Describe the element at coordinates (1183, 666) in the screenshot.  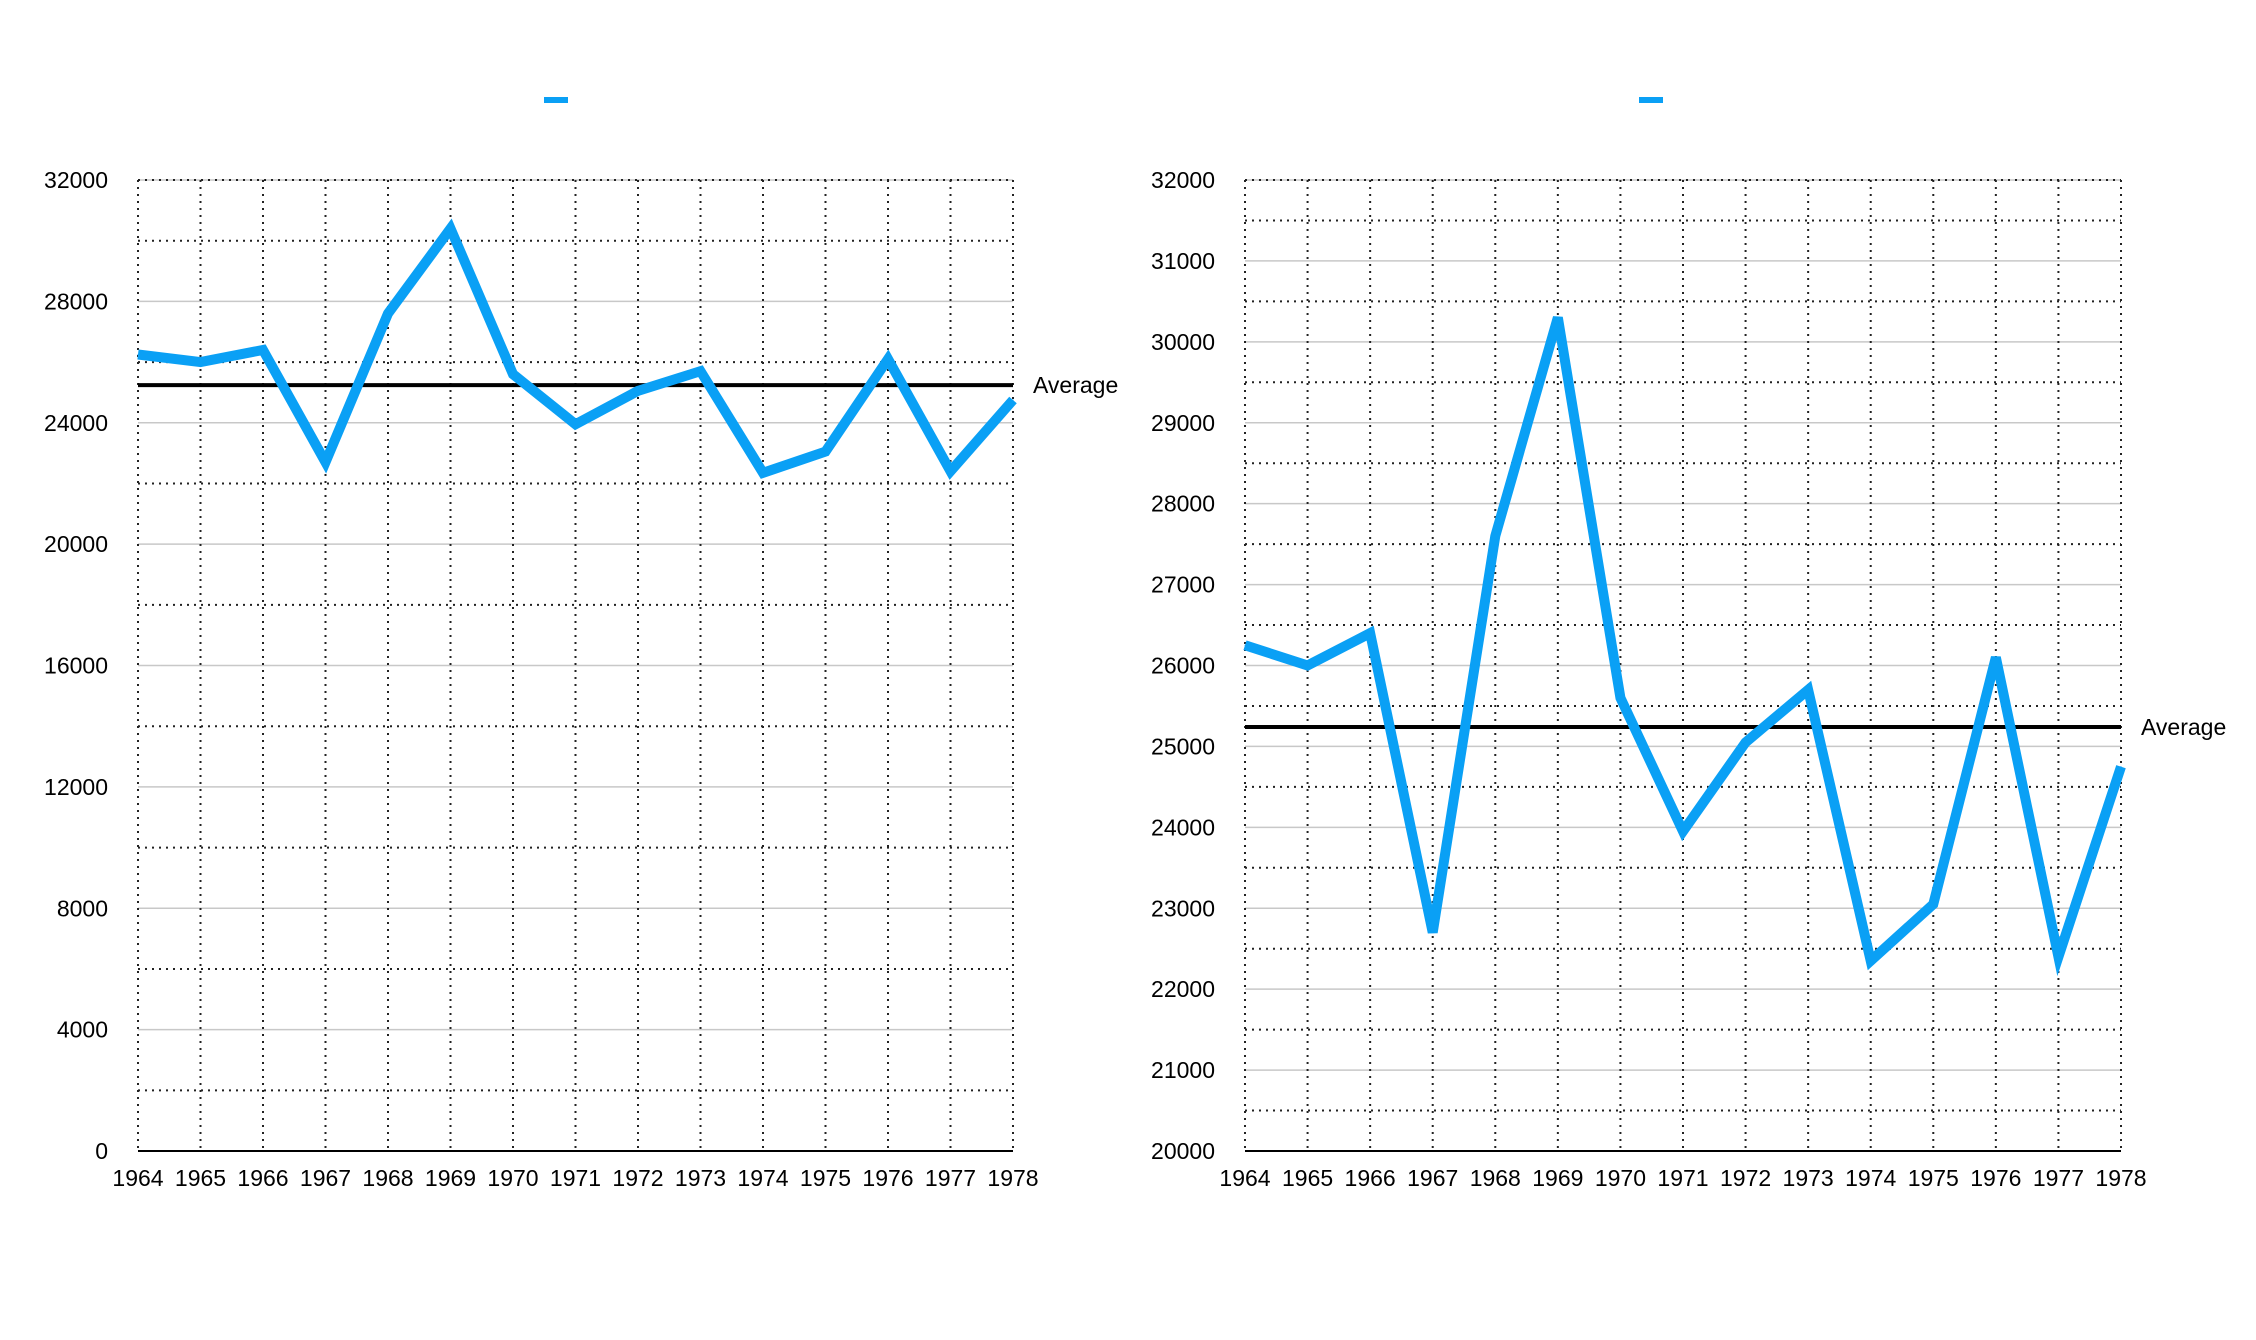
I see `y-tick-label: 26000` at that location.